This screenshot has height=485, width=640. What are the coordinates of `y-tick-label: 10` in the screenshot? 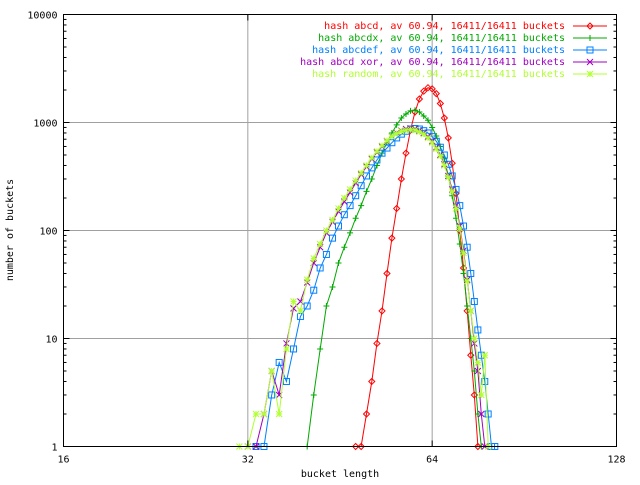 It's located at (51, 340).